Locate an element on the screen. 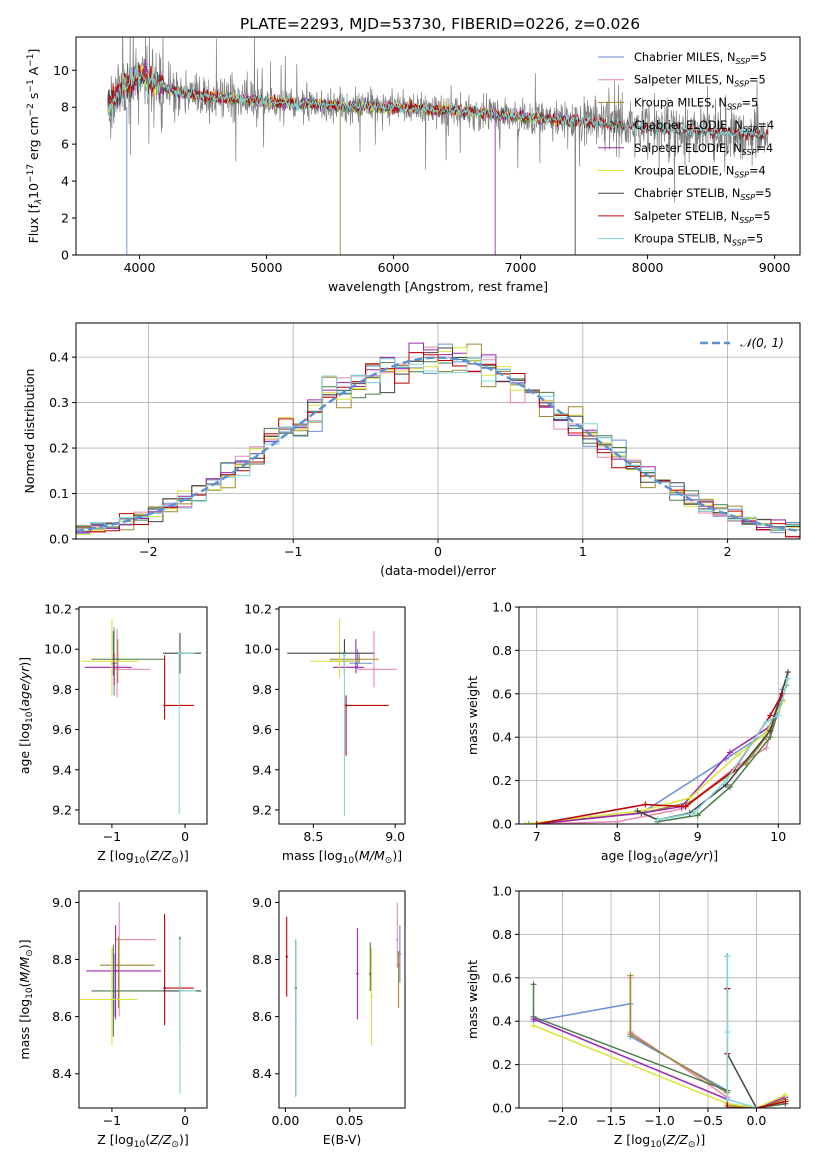 Image resolution: width=819 pixels, height=1170 pixels. y-tick-label: 9.4 is located at coordinates (262, 769).